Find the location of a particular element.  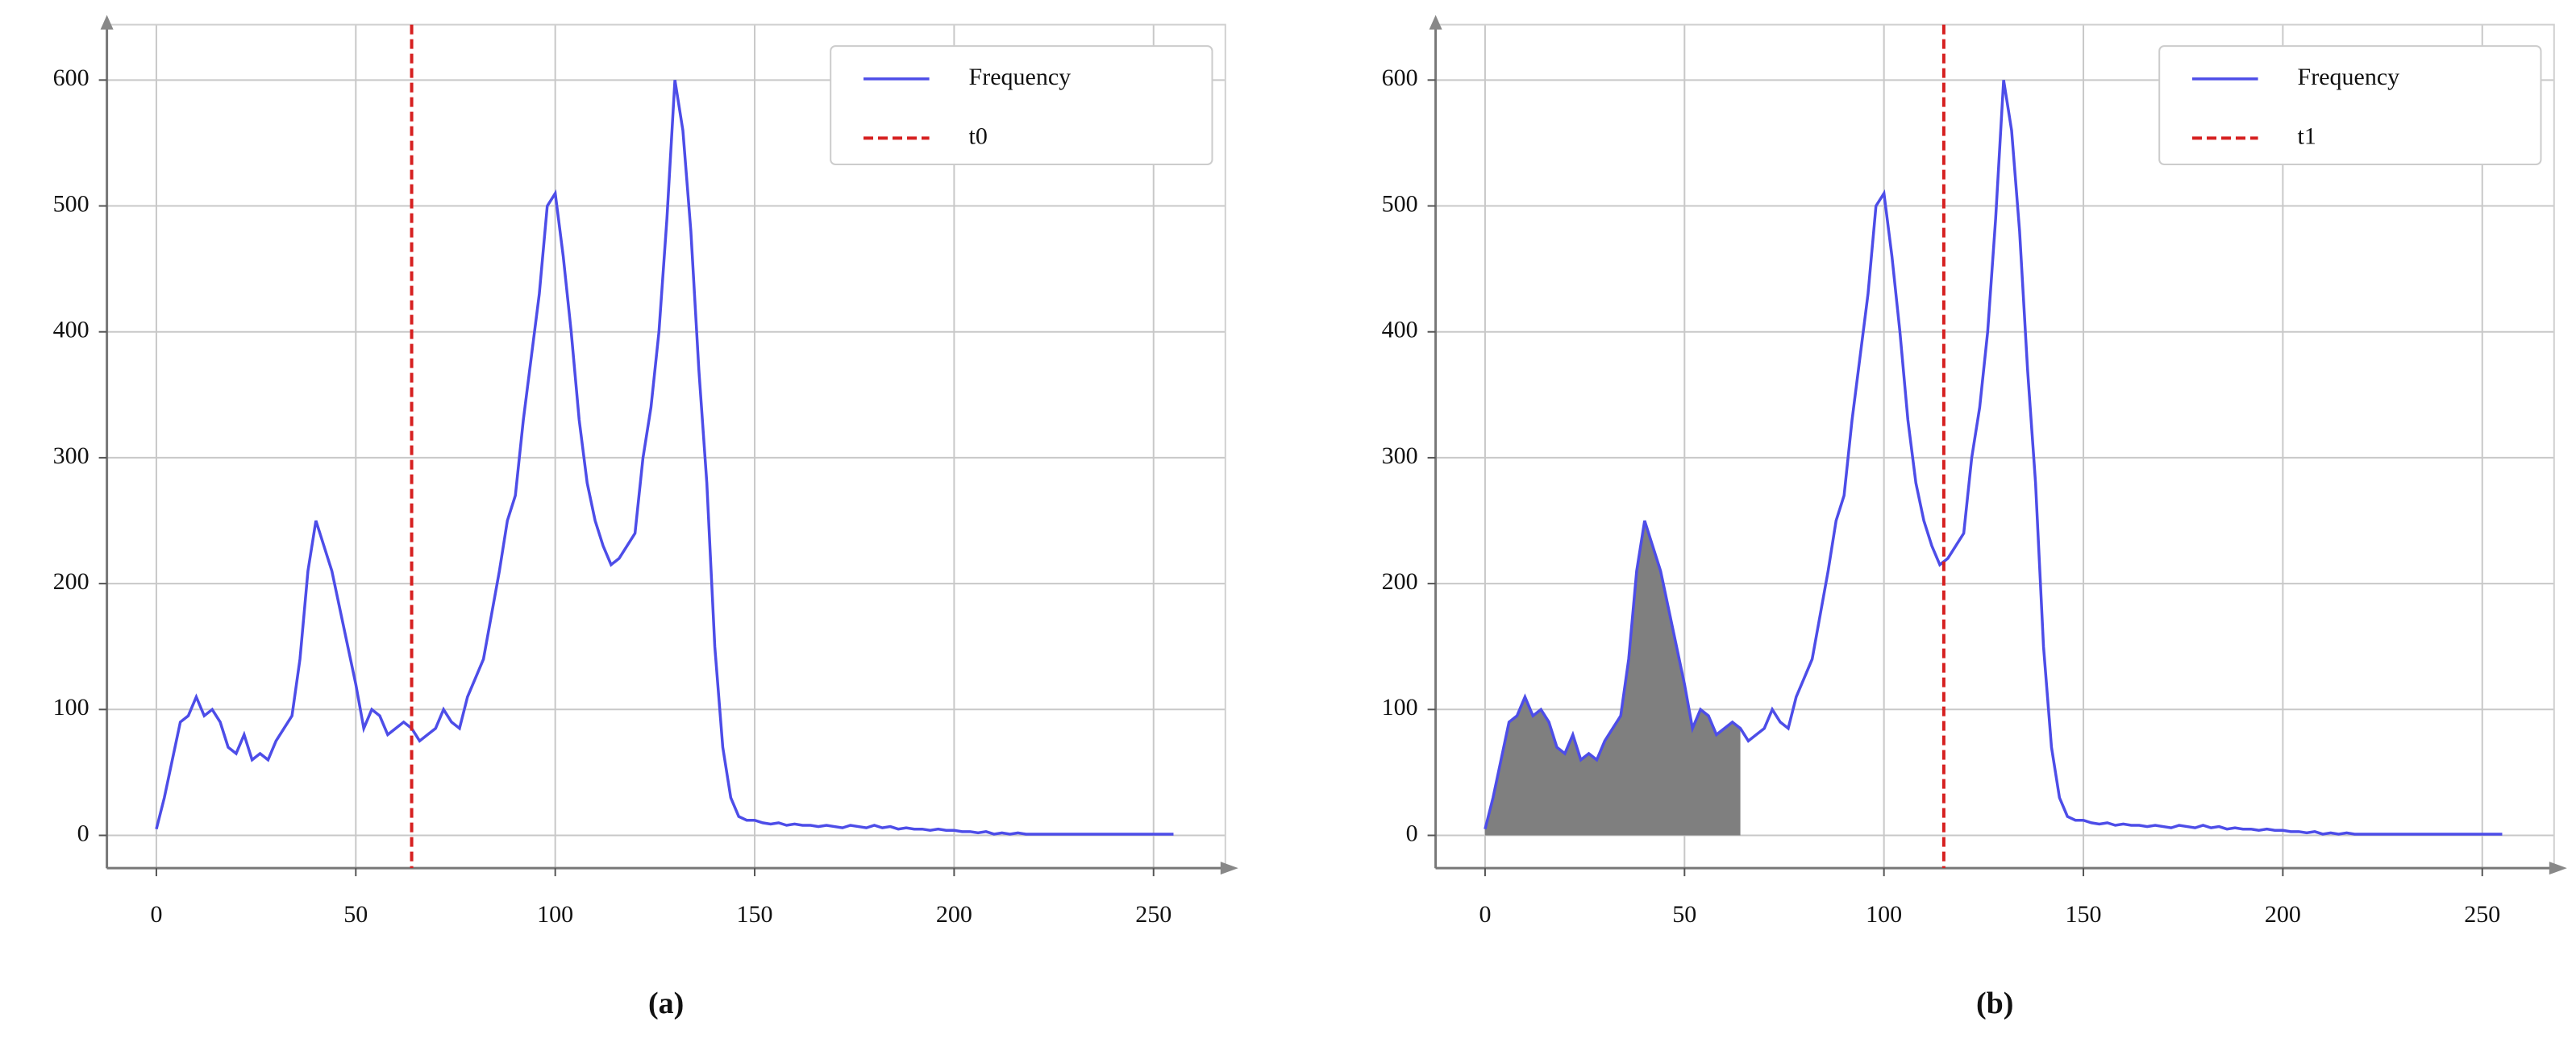

panel-caption: (a) is located at coordinates (666, 1003).